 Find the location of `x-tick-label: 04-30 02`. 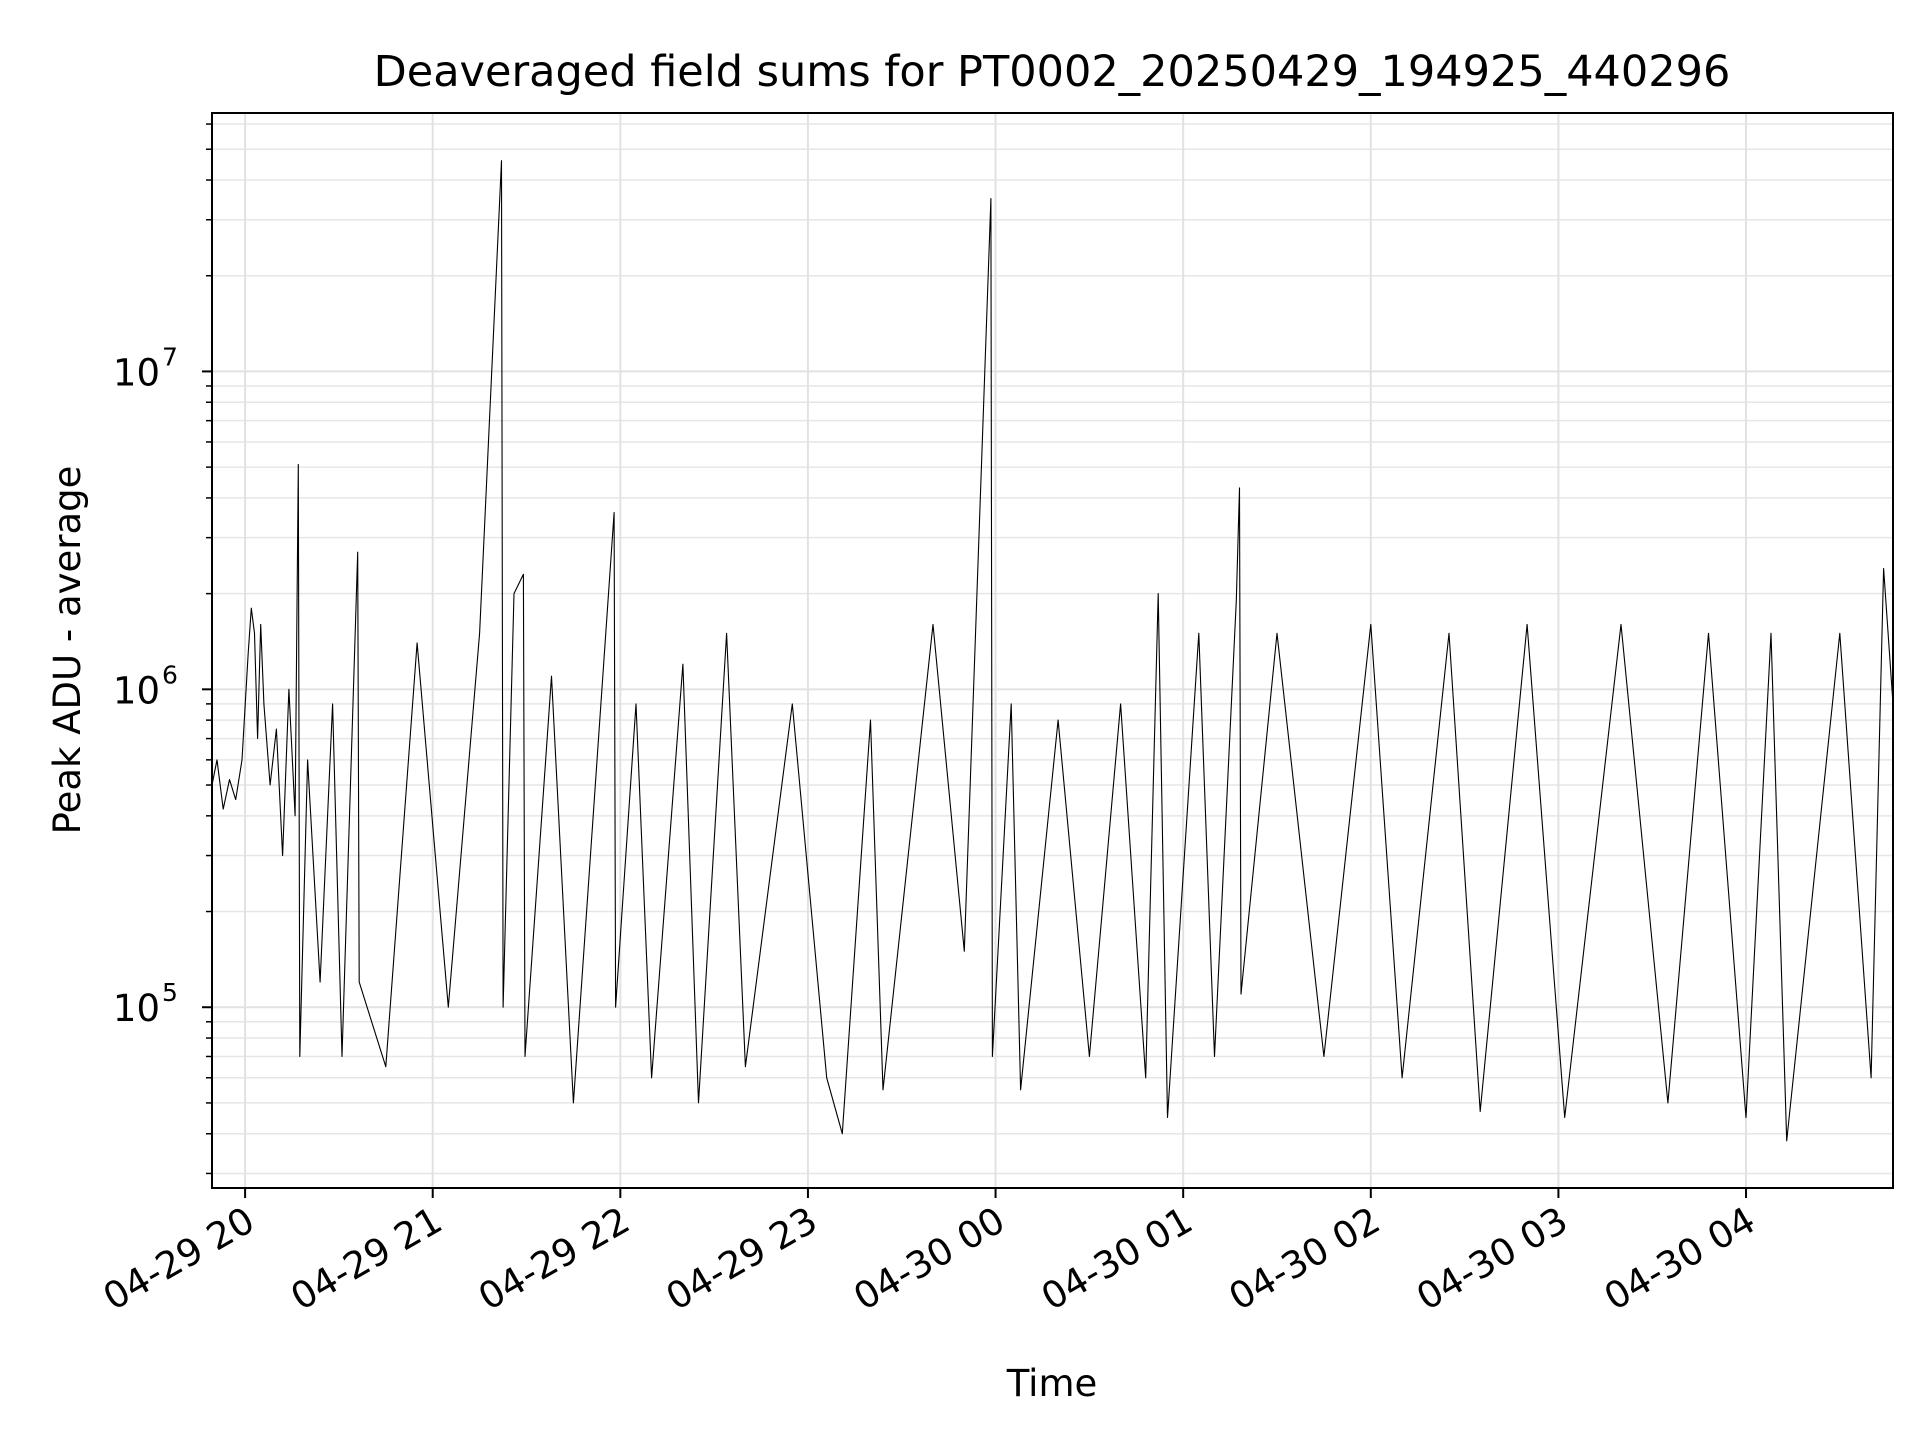

x-tick-label: 04-30 02 is located at coordinates (1305, 1259).